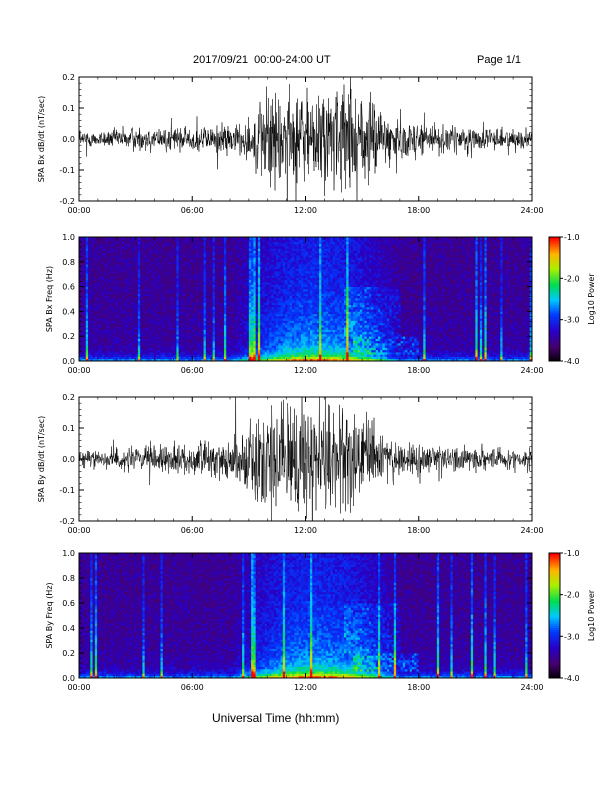  What do you see at coordinates (275, 718) in the screenshot?
I see `x-axis-title: Universal Time (hh:mm)` at bounding box center [275, 718].